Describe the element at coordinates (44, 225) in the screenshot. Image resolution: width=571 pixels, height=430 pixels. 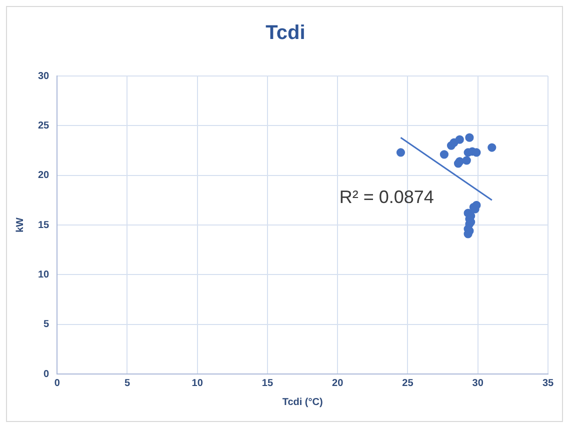
I see `y-tick-label: 15` at that location.